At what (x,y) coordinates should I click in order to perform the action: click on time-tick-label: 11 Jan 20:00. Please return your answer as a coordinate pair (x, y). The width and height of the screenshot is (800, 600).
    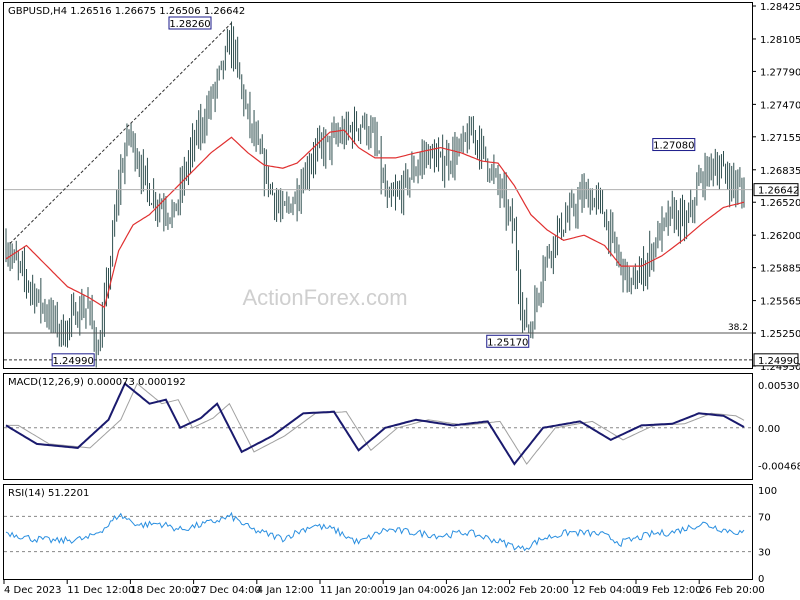
    Looking at the image, I should click on (351, 590).